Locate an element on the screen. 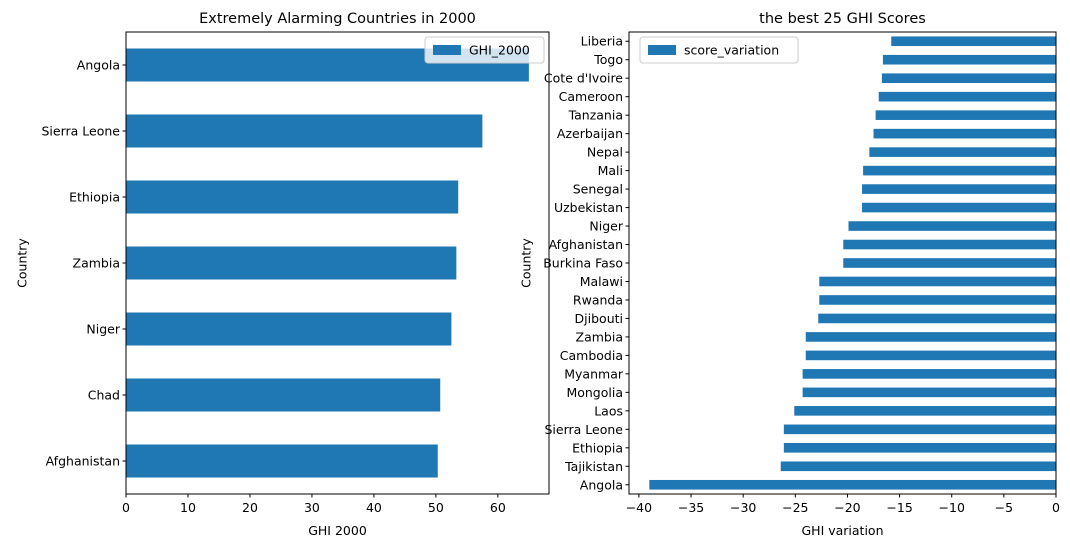  bar-burkina-faso is located at coordinates (949, 263).